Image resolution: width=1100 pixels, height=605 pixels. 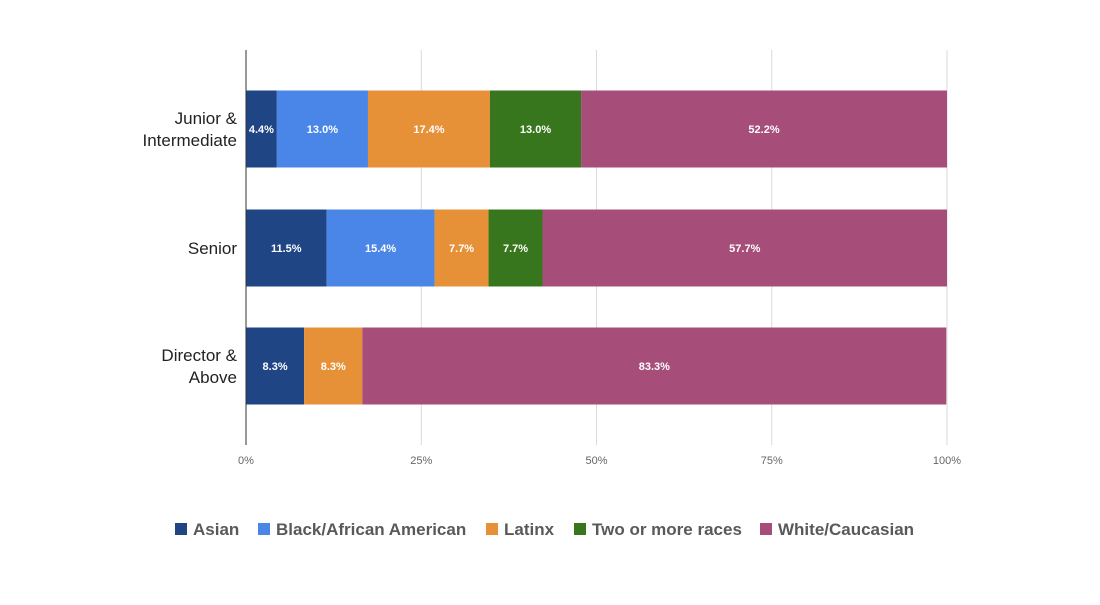 I want to click on legend-label: Two or more races, so click(x=667, y=529).